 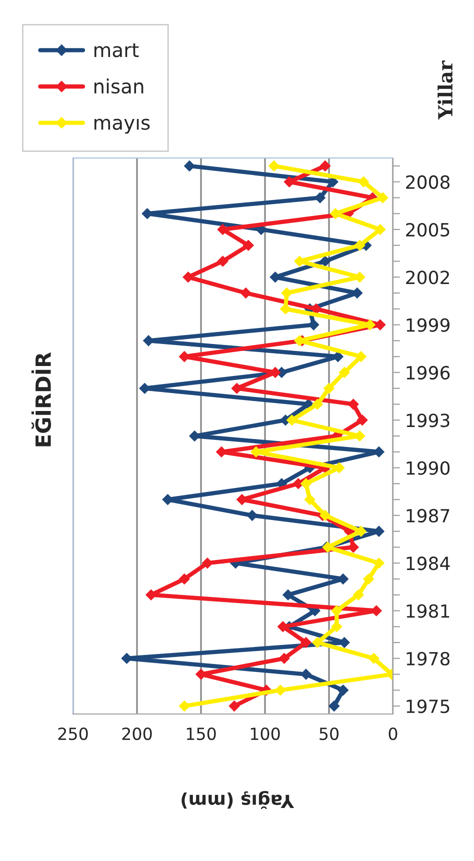 I want to click on x-tick-label: 250, so click(x=73, y=733).